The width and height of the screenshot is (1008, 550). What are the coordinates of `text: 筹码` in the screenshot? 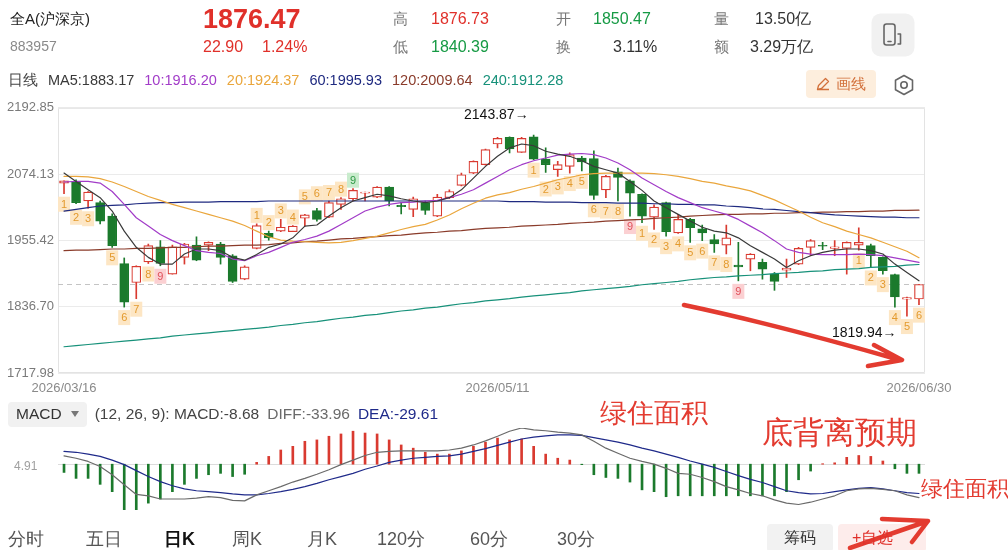 It's located at (800, 538).